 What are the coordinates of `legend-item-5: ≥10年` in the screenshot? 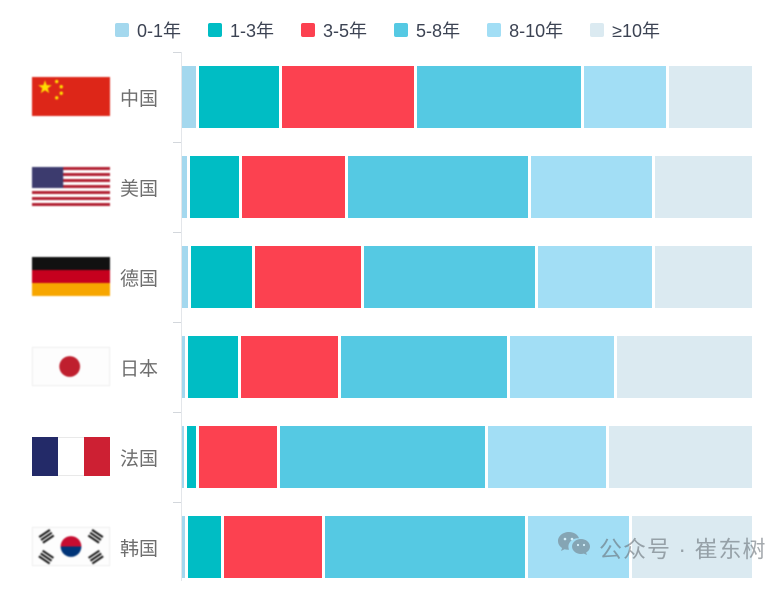 It's located at (625, 30).